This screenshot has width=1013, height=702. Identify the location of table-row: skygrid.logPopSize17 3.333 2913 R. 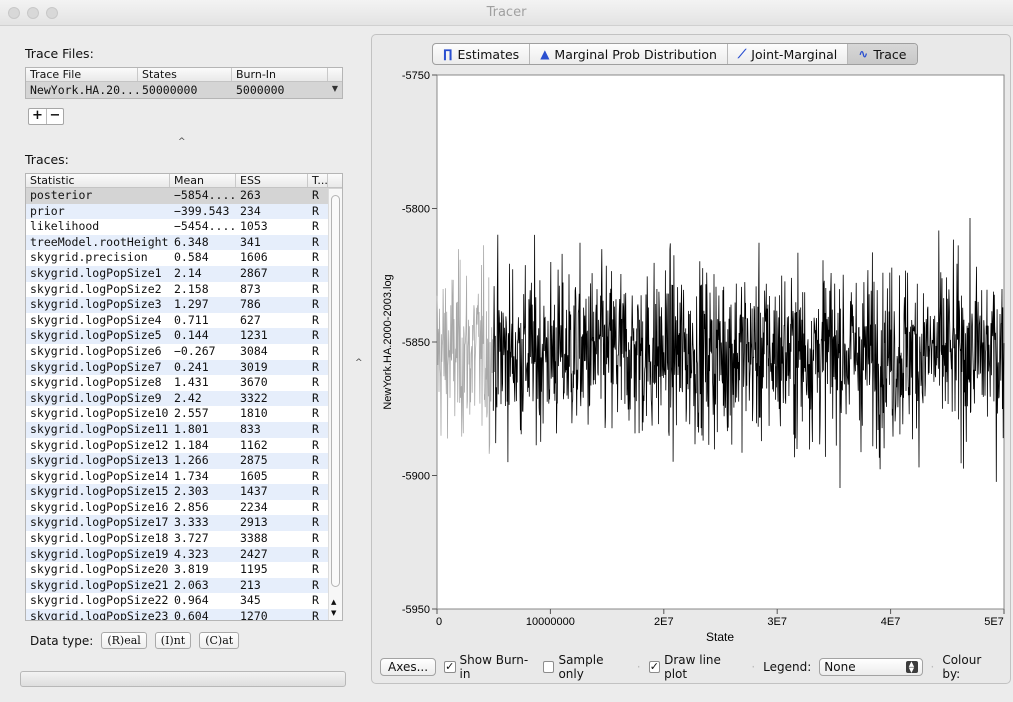
(184, 523).